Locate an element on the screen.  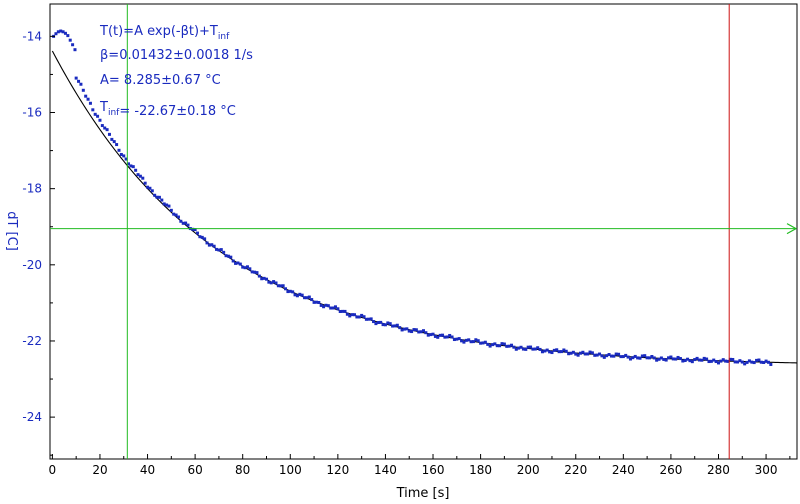
annotation-tinf: Tinf= -22.67±0.18 °C is located at coordinates (167, 109).